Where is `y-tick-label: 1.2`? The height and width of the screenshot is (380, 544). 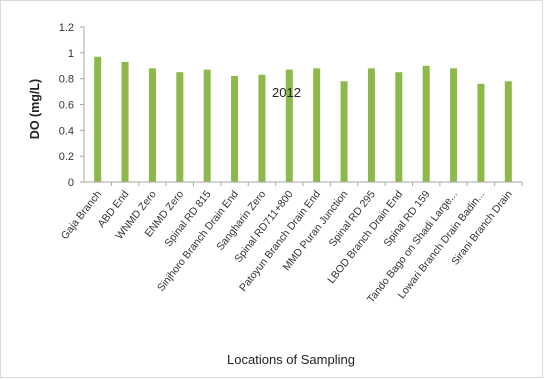
y-tick-label: 1.2 is located at coordinates (66, 28).